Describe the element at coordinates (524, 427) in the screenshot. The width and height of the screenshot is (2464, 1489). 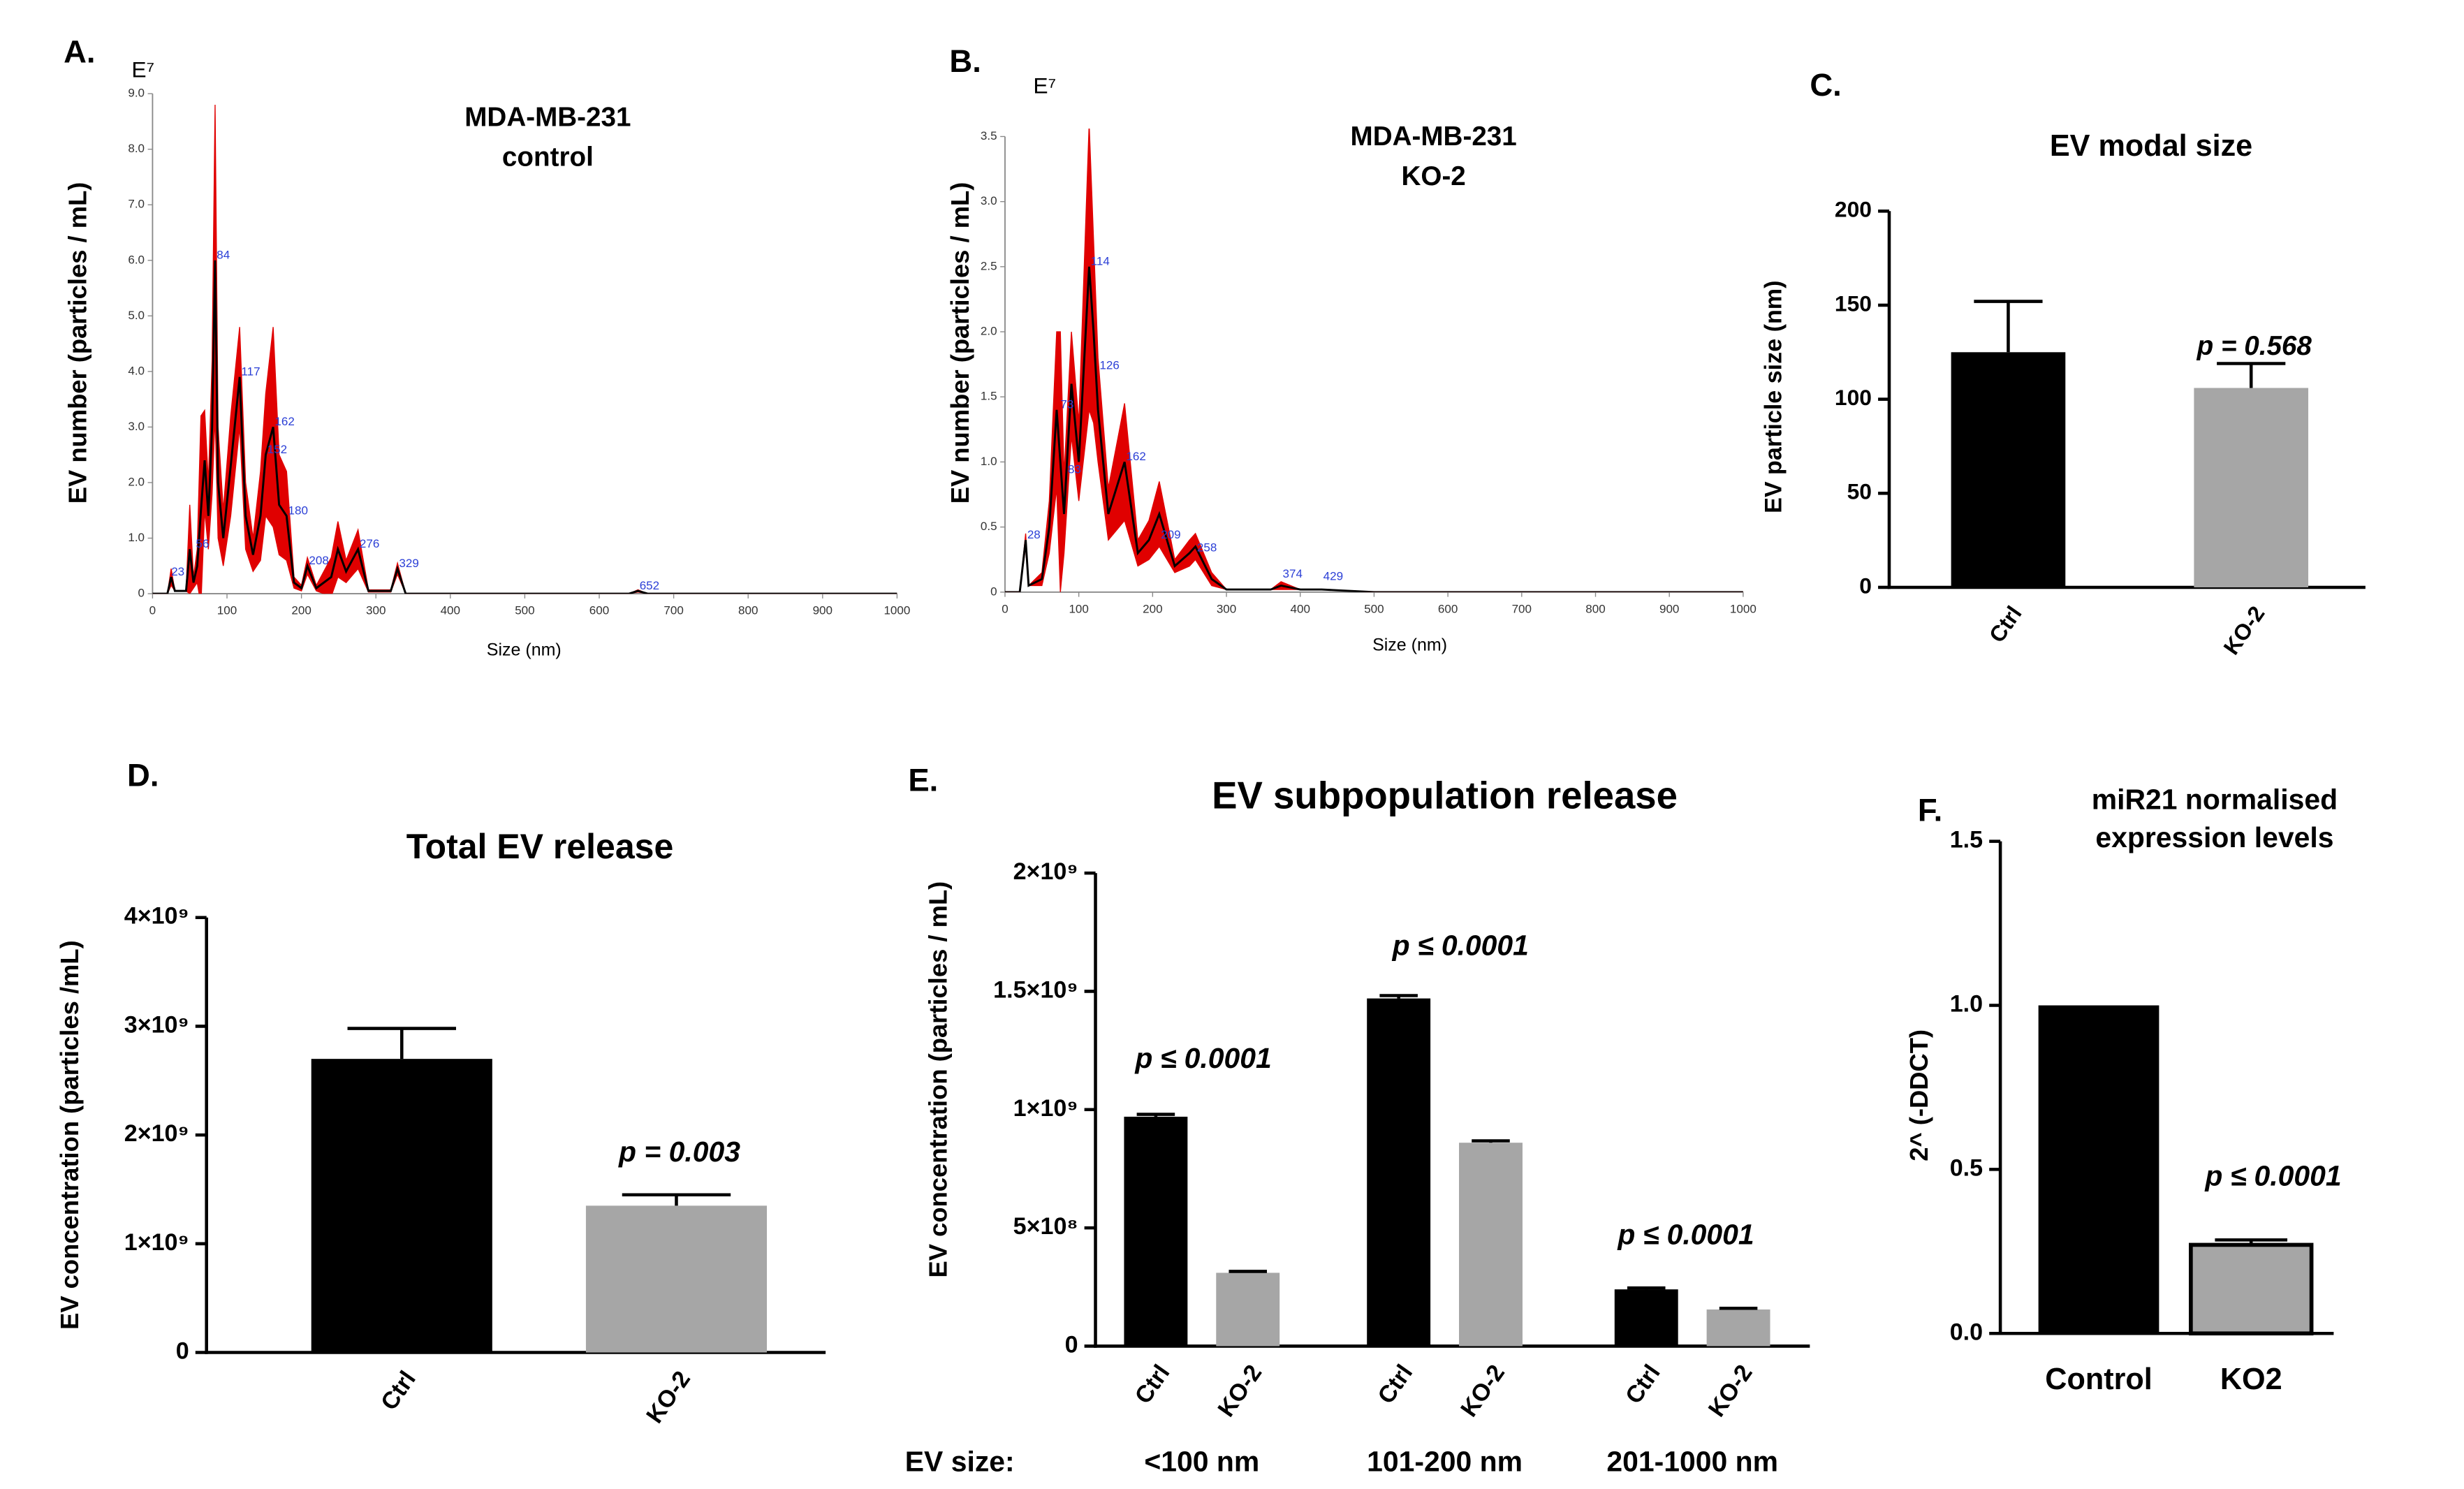
I see `mean-line` at that location.